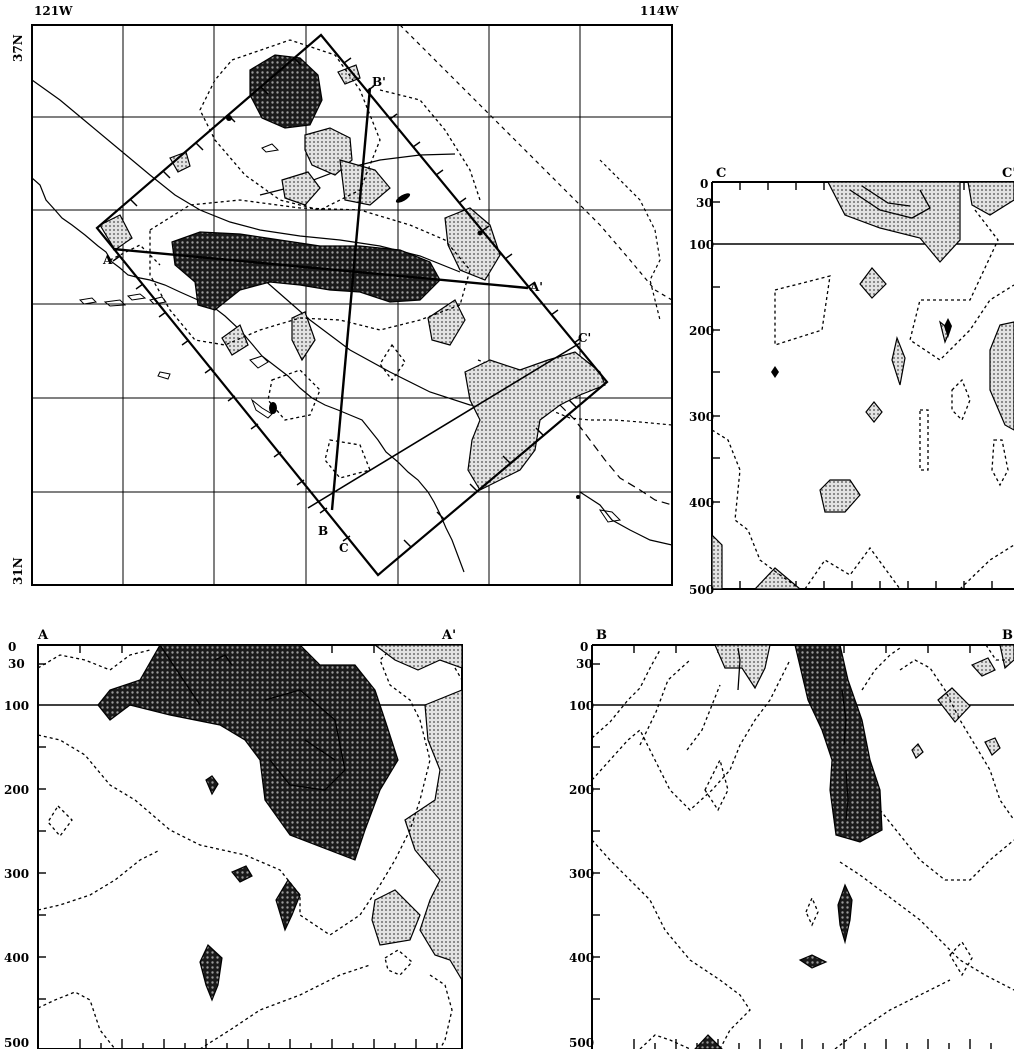 Image resolution: width=1014 pixels, height=1049 pixels. I want to click on cc-tick-300: 300, so click(701, 417).